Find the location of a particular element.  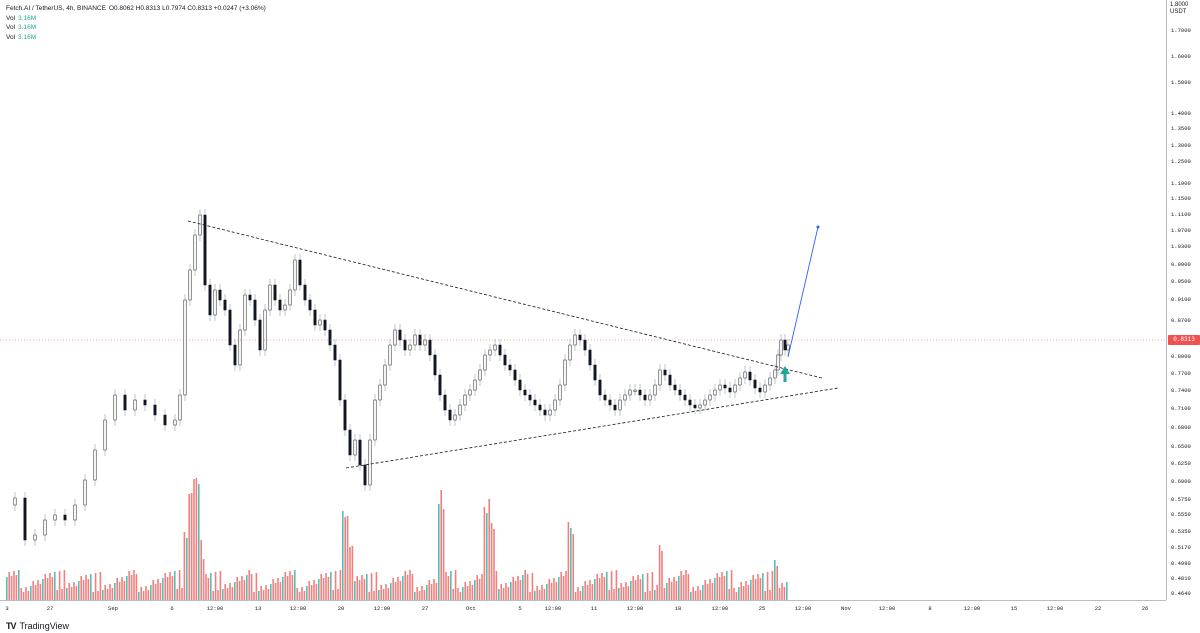

lower-trendline is located at coordinates (592, 428).